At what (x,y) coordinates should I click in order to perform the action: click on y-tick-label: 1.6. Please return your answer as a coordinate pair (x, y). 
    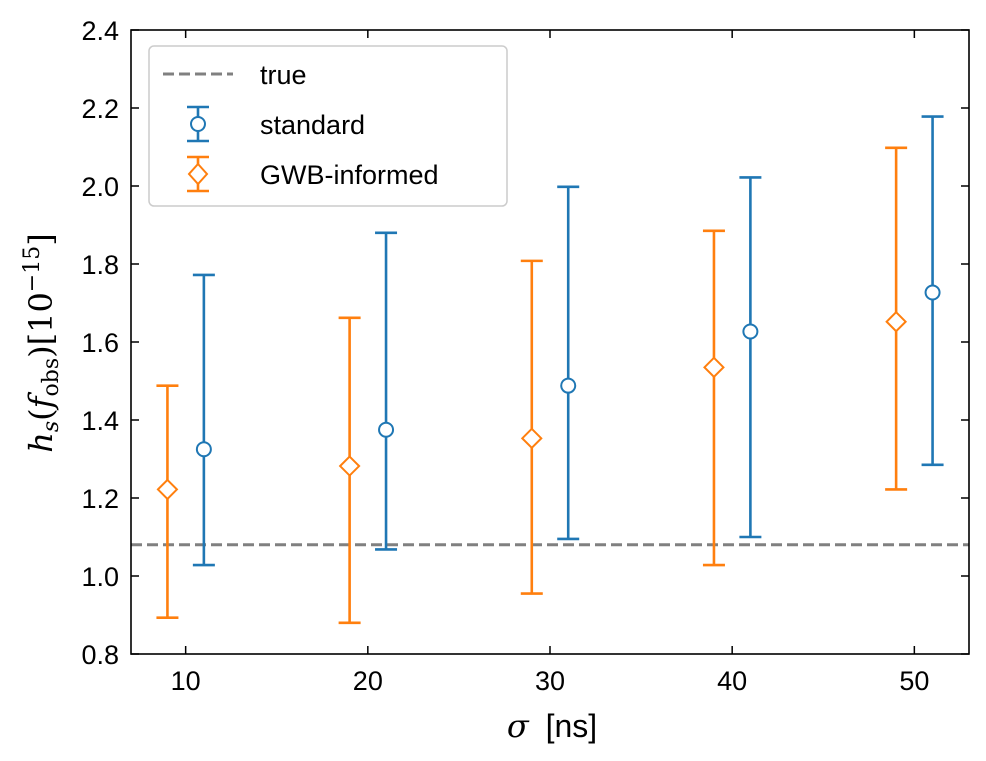
    Looking at the image, I should click on (100, 343).